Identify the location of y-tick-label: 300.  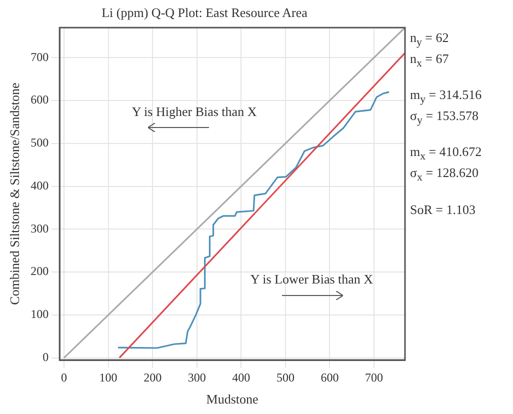
(39, 228).